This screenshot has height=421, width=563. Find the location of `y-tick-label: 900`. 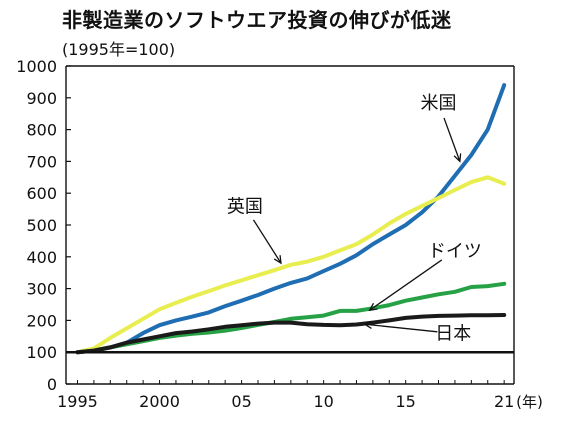

y-tick-label: 900 is located at coordinates (41, 98).